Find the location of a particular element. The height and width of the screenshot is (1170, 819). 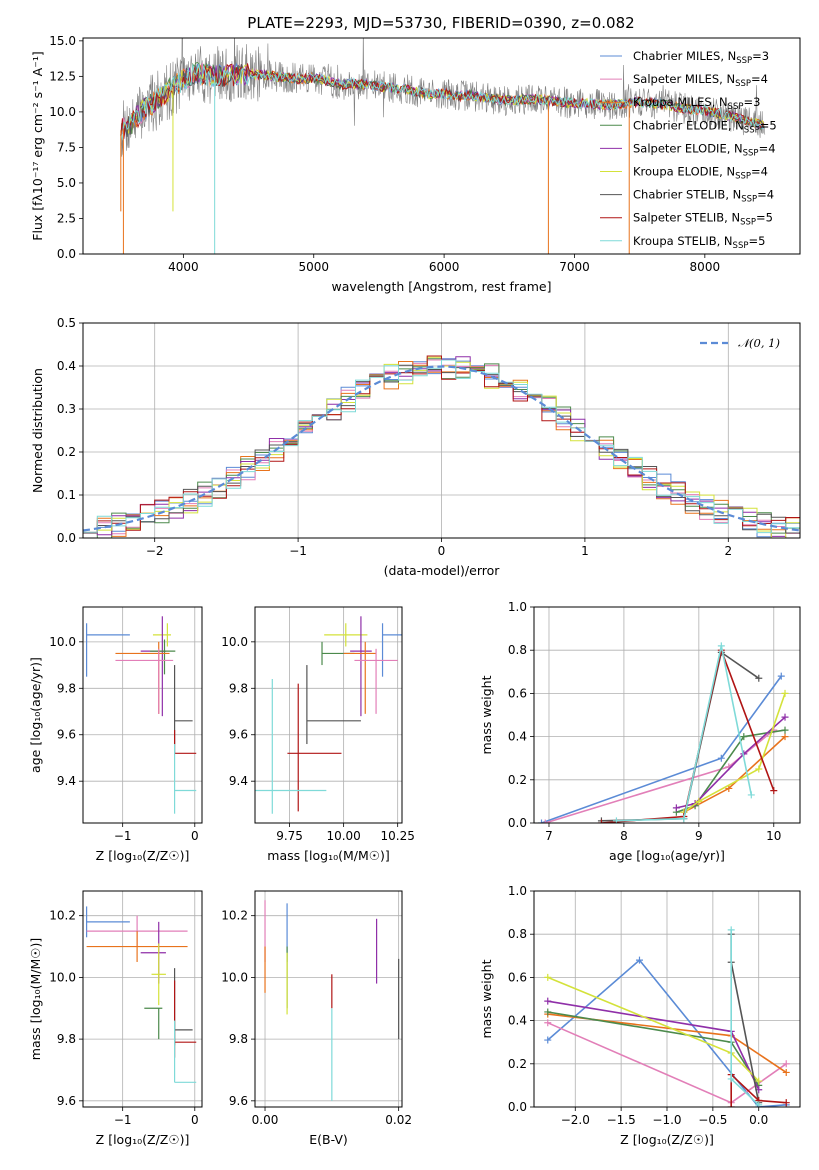

histogram-kroupa-miles is located at coordinates (441, 449).